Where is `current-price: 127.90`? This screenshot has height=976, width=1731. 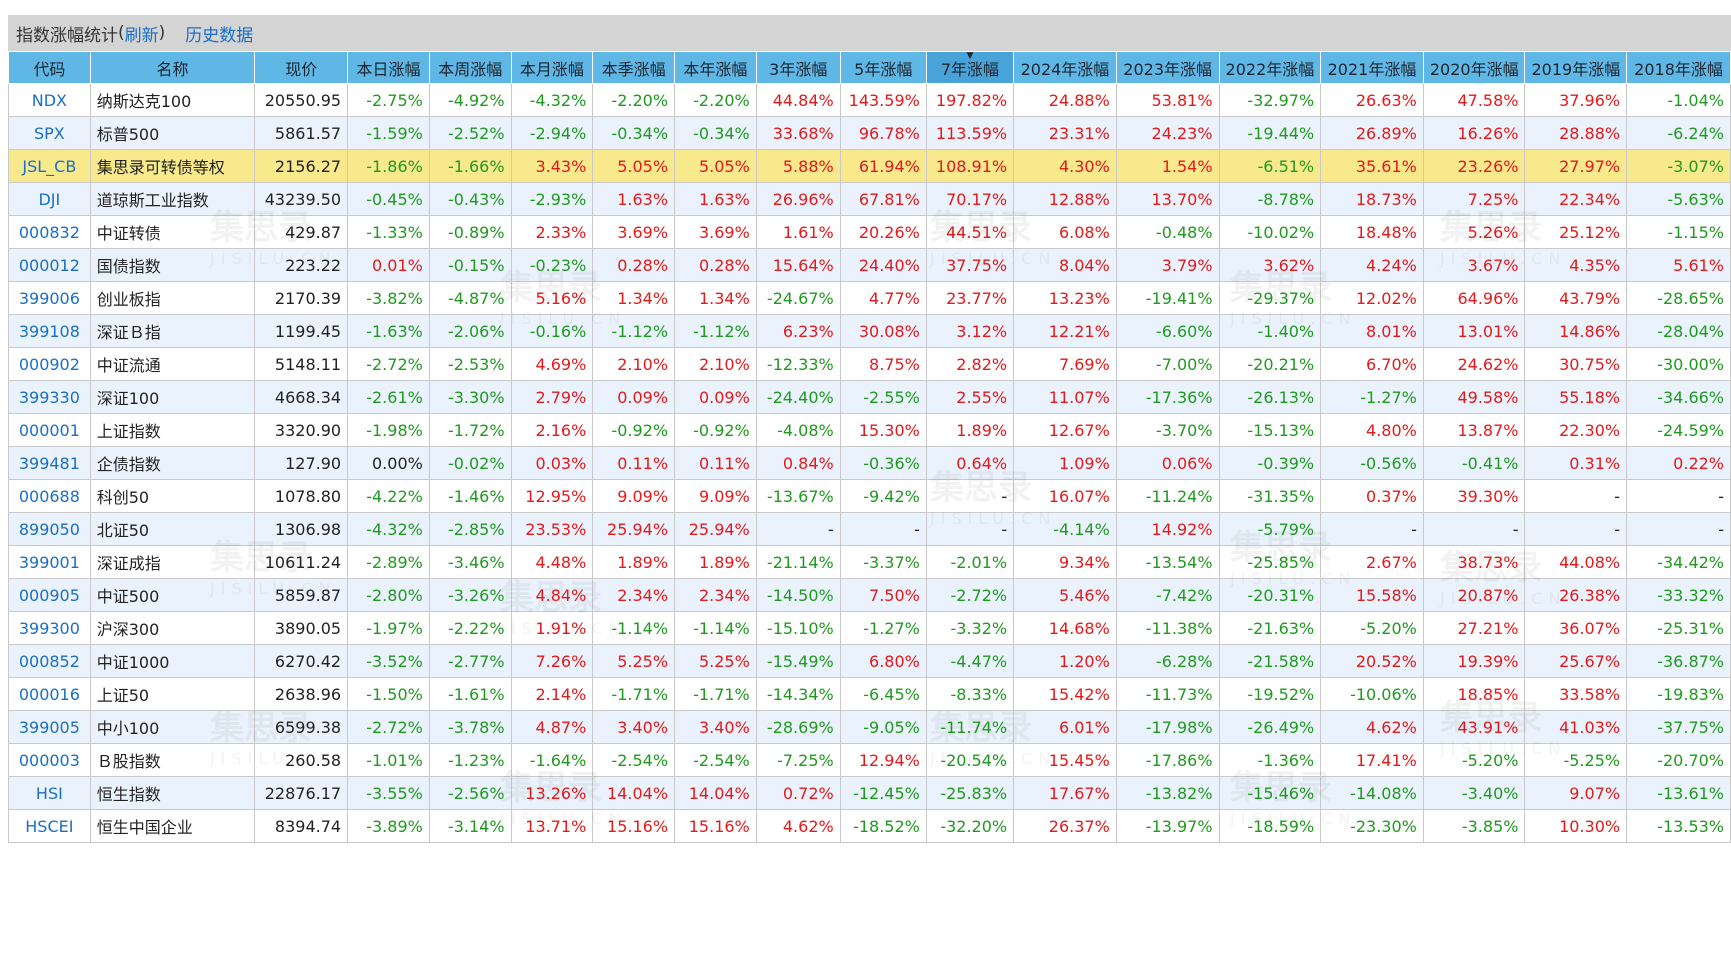
current-price: 127.90 is located at coordinates (301, 463).